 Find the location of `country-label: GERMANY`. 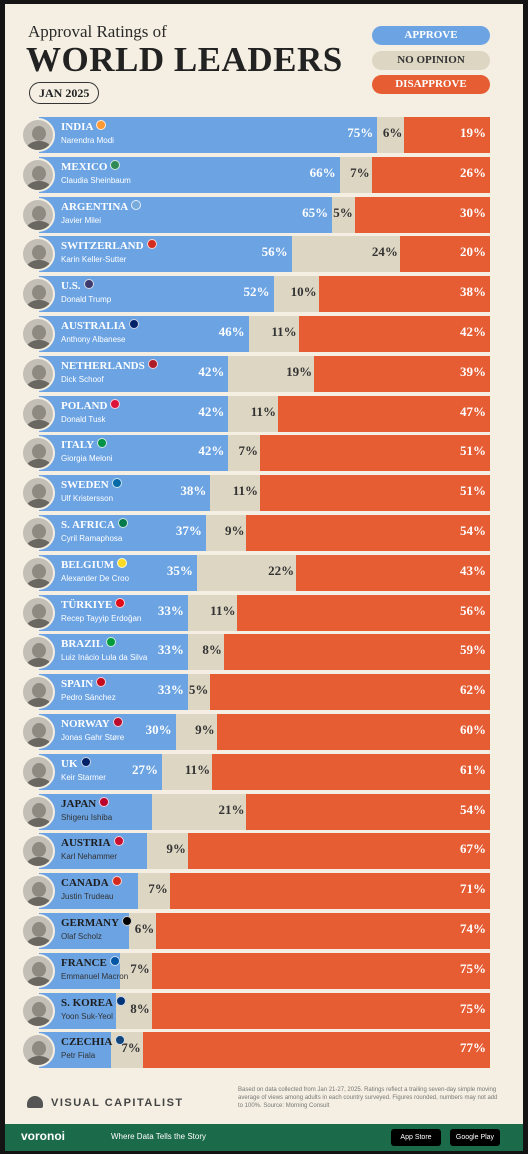

country-label: GERMANY is located at coordinates (90, 923).